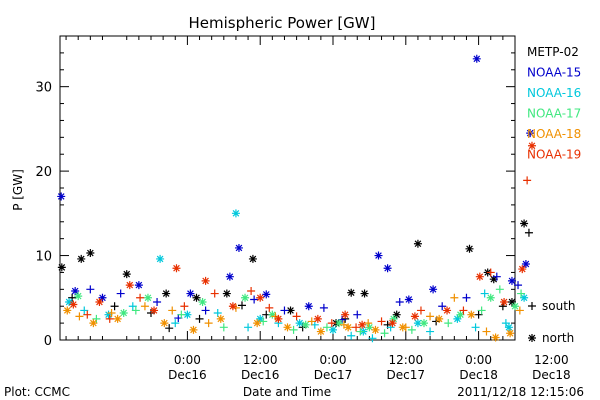 The height and width of the screenshot is (400, 600). I want to click on x-tick-time-label: 12:00, so click(406, 360).